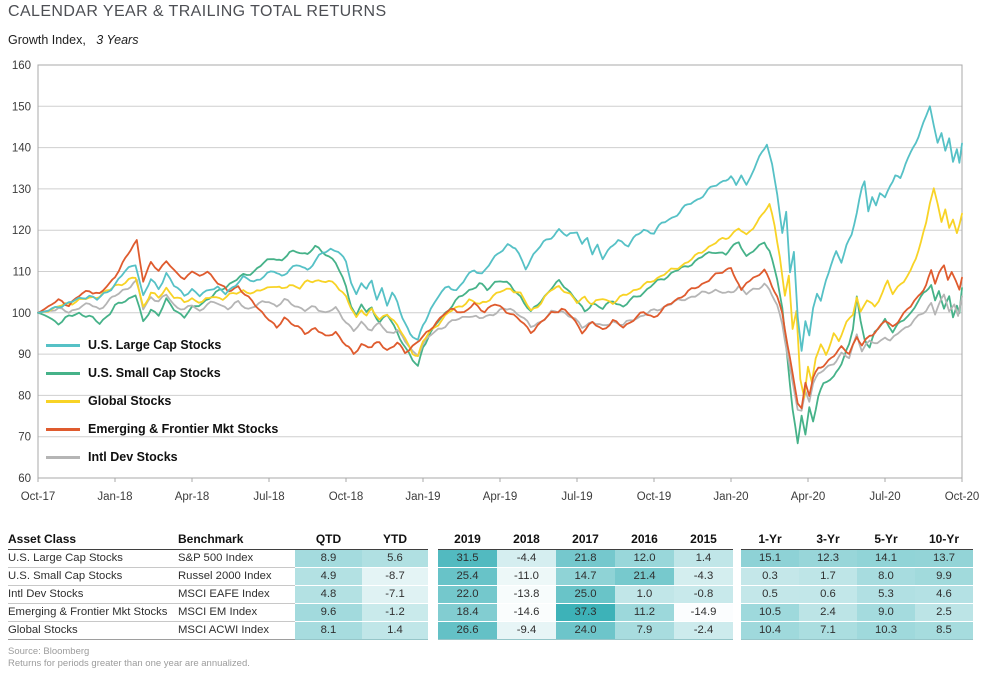  Describe the element at coordinates (770, 613) in the screenshot. I see `return-value-cell: 10.5` at that location.